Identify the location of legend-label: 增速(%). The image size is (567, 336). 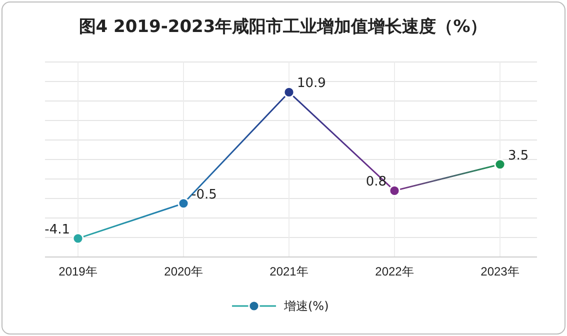
(306, 306).